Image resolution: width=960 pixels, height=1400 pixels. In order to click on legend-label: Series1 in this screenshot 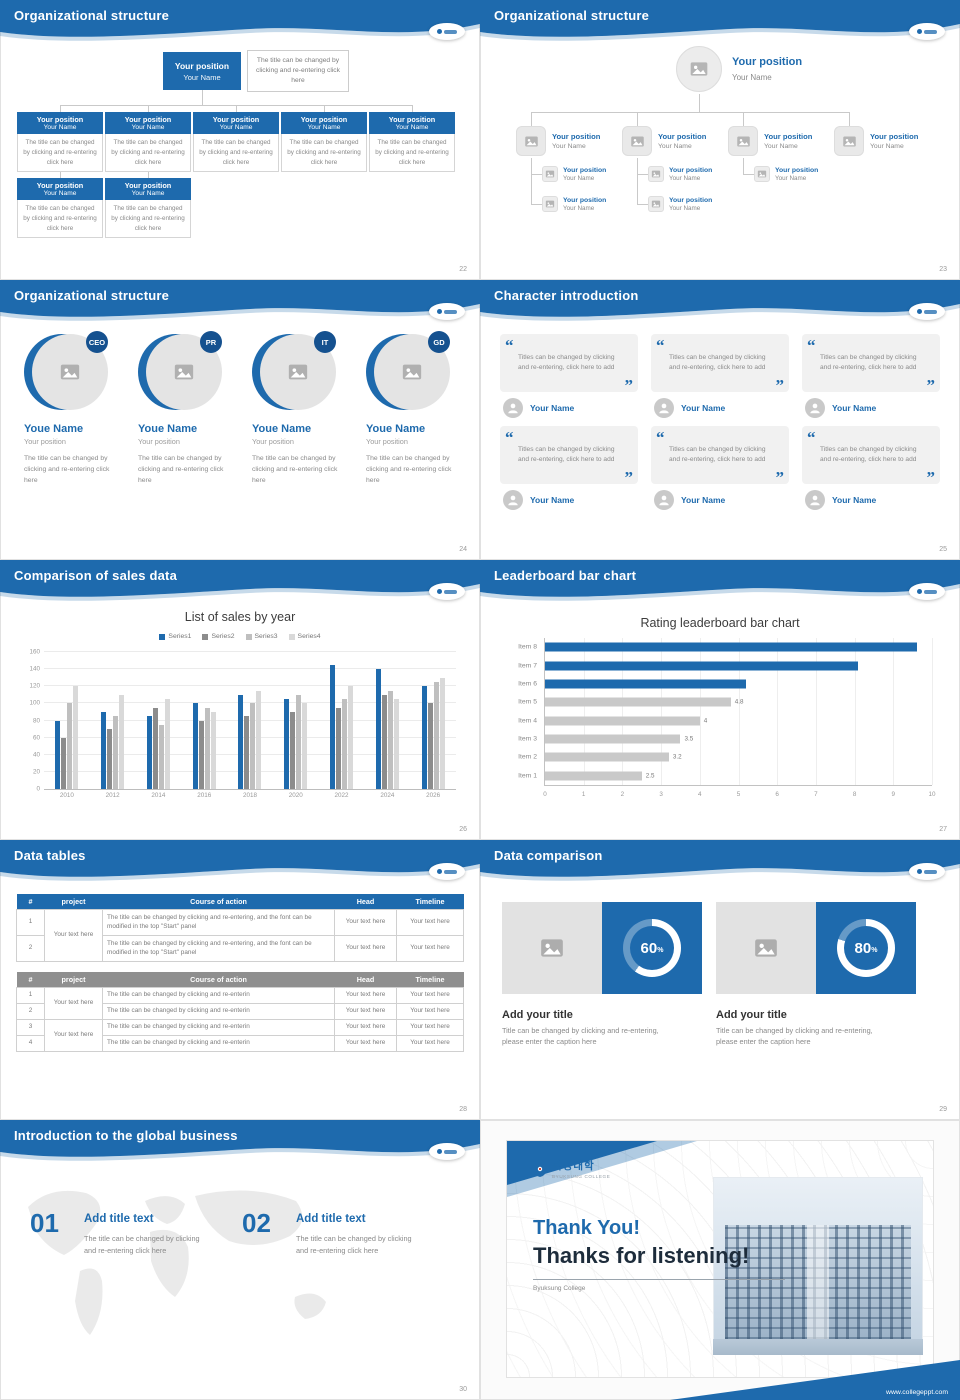, I will do `click(180, 636)`.